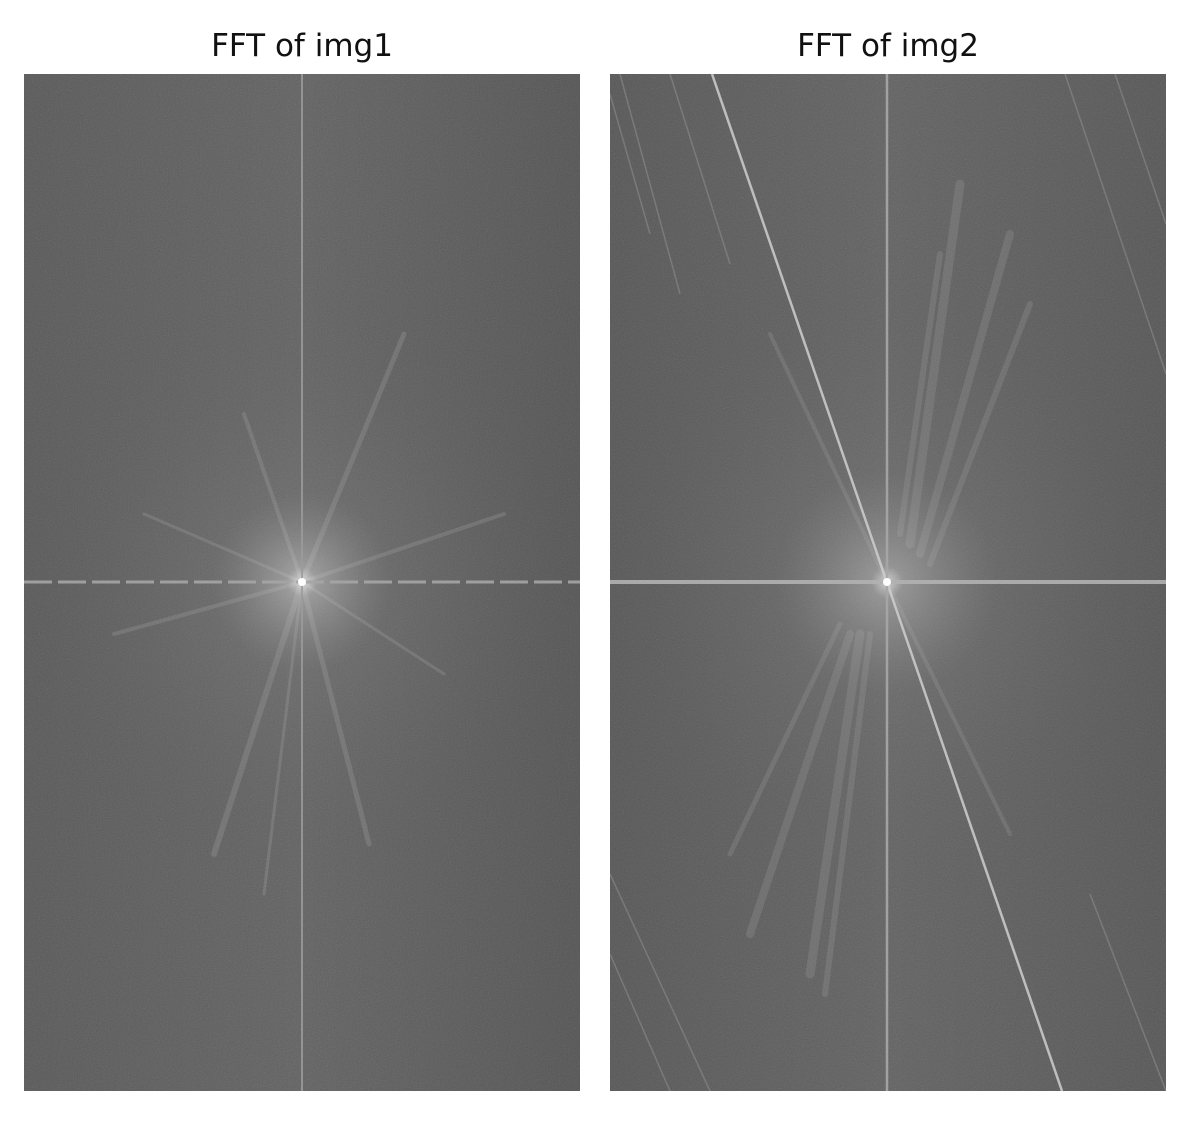 Image resolution: width=1196 pixels, height=1132 pixels. Describe the element at coordinates (888, 46) in the screenshot. I see `panel-title-img2: FFT of img2` at that location.